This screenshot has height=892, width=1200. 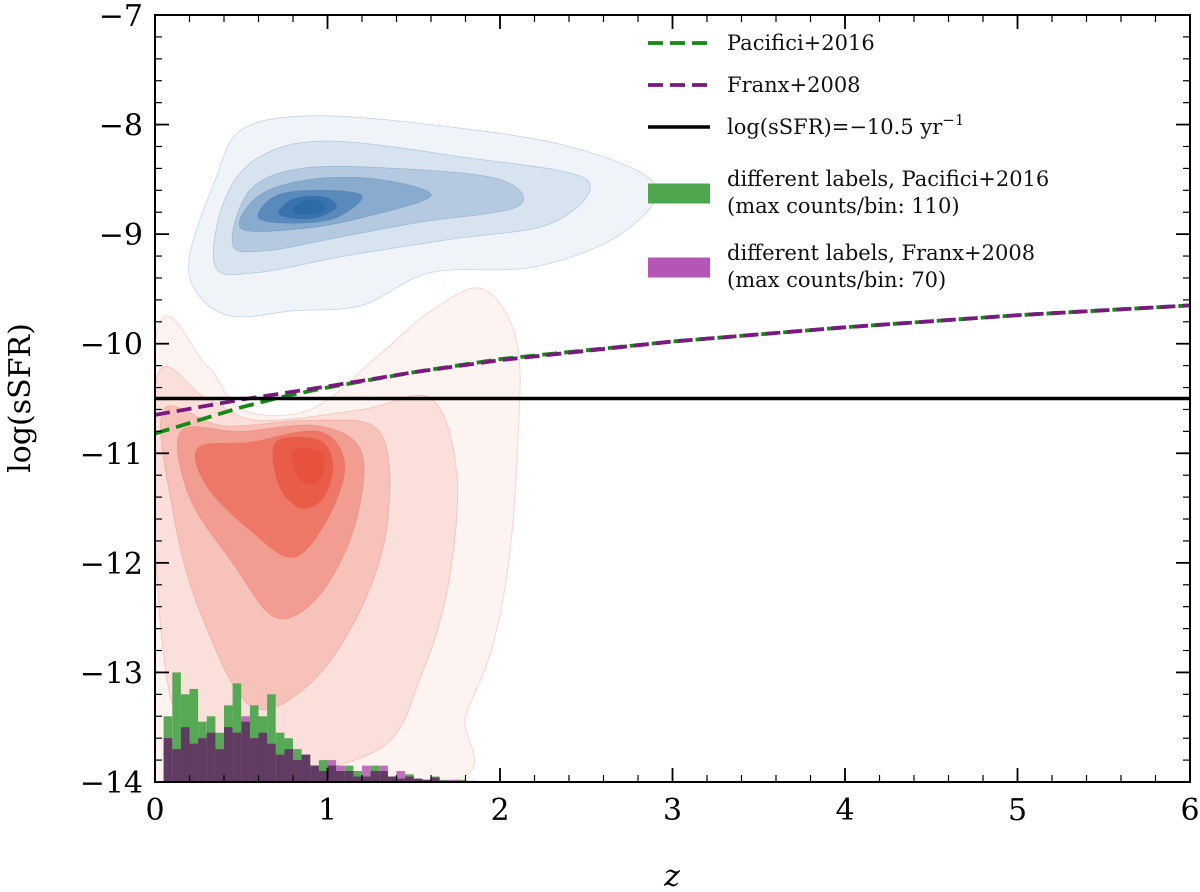 I want to click on y-tick-label: −11, so click(x=111, y=454).